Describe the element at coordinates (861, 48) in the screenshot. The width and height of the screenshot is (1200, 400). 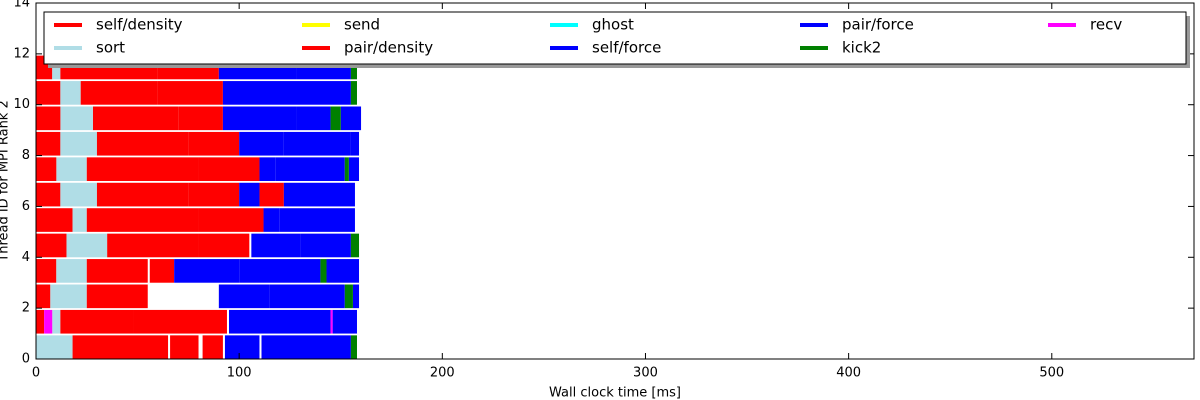
I see `legend-label: kick2` at that location.